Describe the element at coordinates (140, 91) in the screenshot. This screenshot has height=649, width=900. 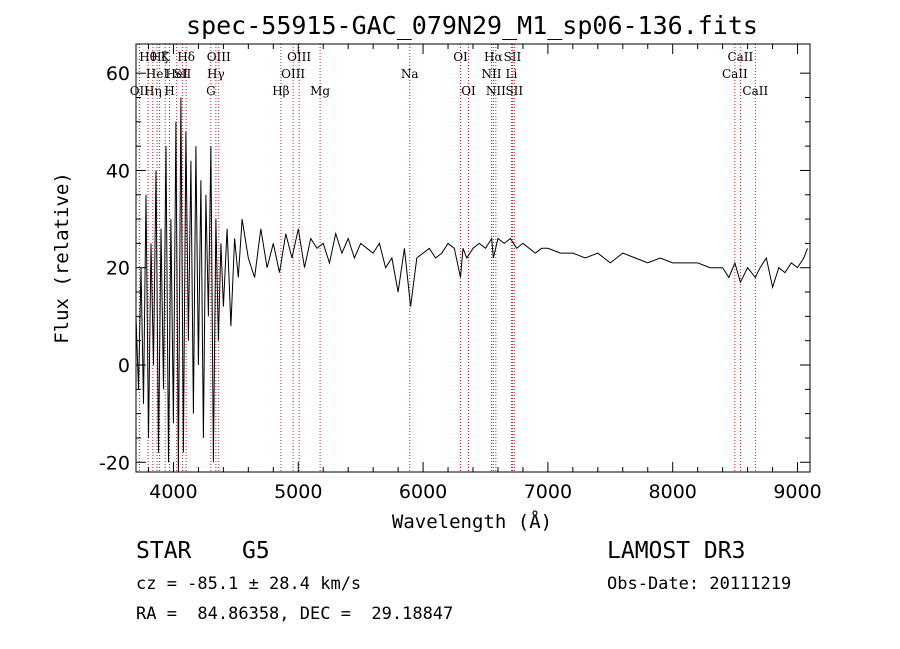
I see `spectral-line-label: OII` at that location.